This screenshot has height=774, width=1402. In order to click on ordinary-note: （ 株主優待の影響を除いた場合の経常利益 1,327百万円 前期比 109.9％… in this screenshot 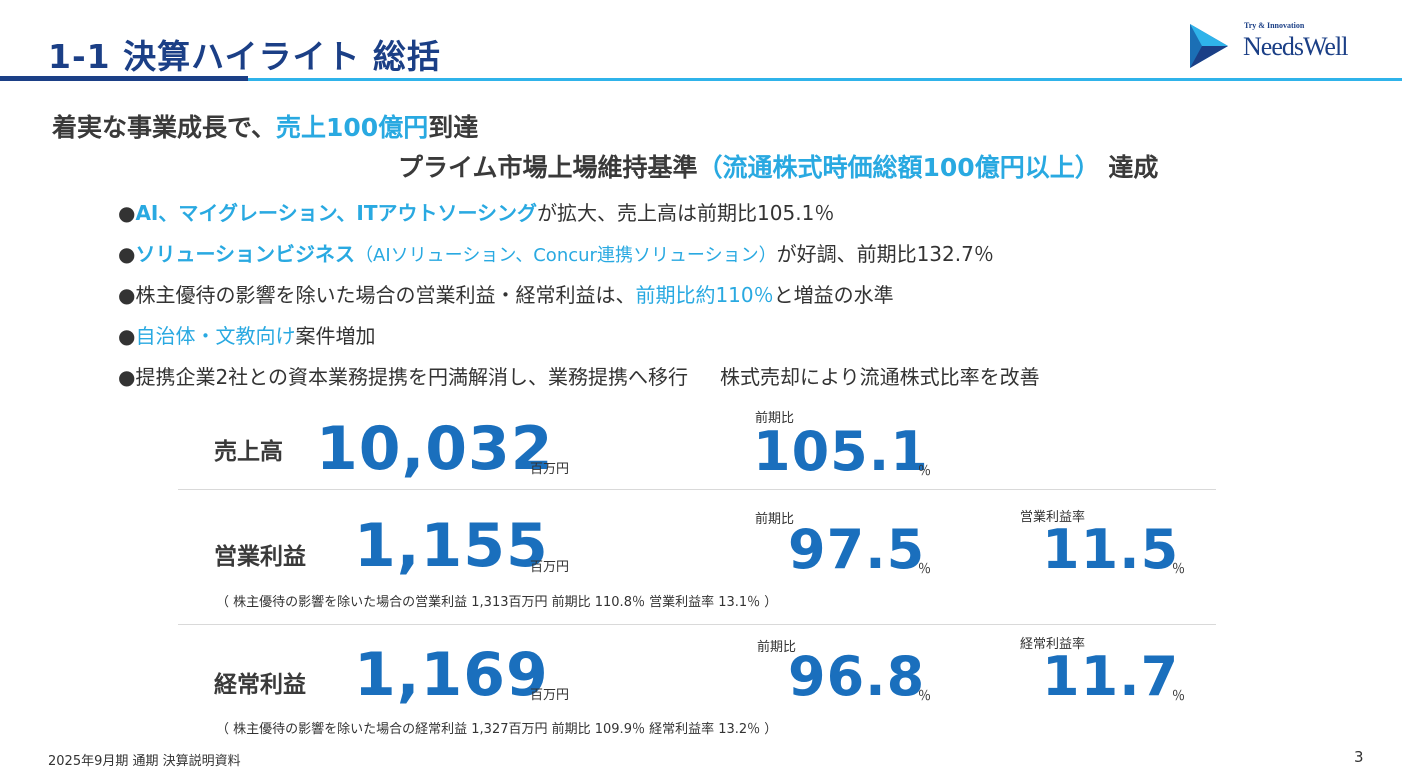, I will do `click(497, 729)`.